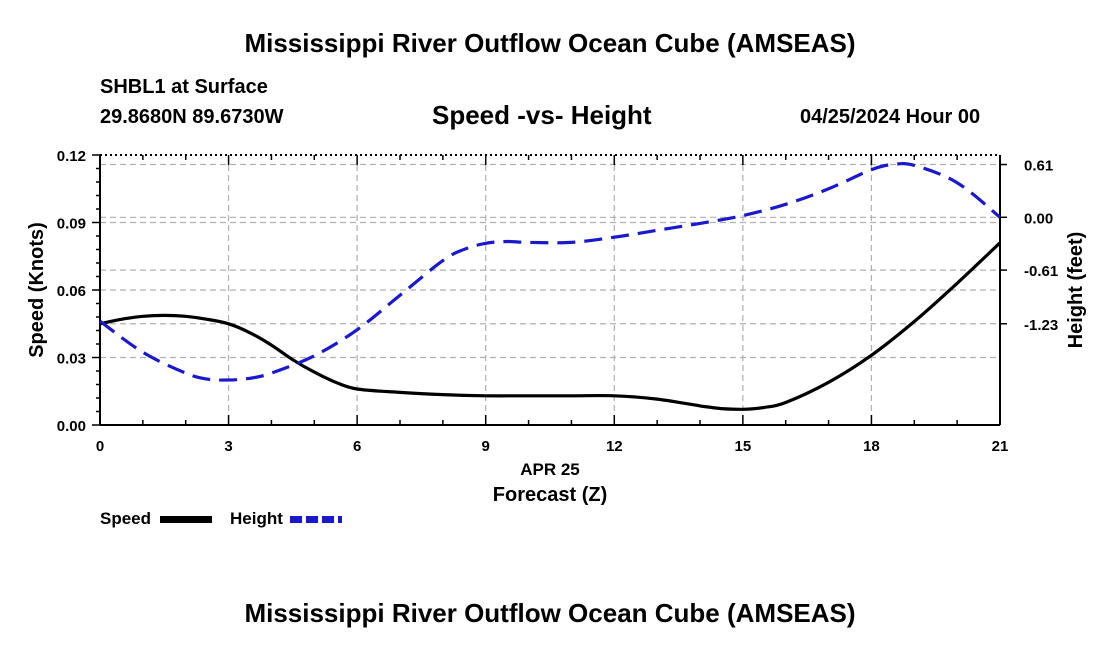  I want to click on x-tick-label: 15, so click(743, 446).